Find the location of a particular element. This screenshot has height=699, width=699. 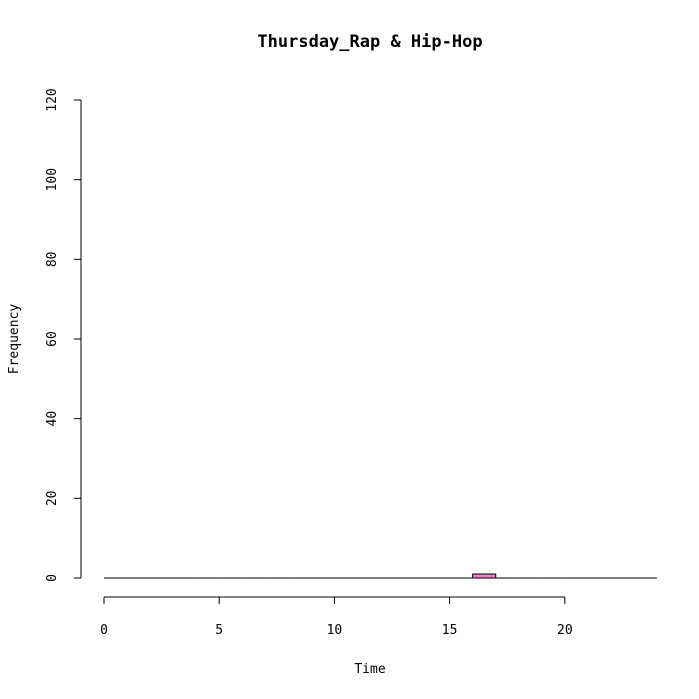

y-tick-label: 80 is located at coordinates (52, 260).